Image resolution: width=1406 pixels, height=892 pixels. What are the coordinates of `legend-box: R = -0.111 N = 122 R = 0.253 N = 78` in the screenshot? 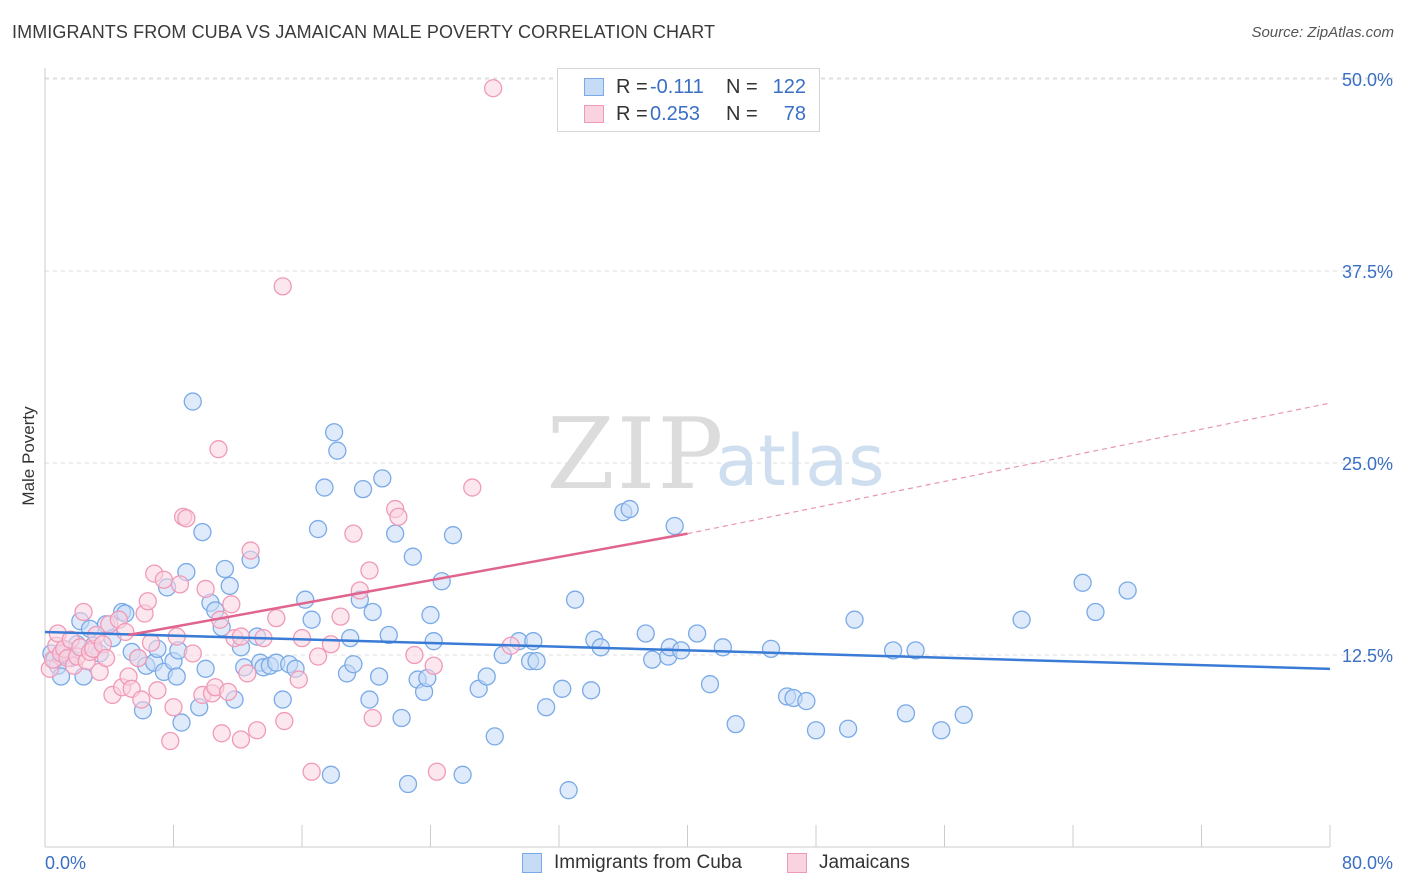 It's located at (688, 100).